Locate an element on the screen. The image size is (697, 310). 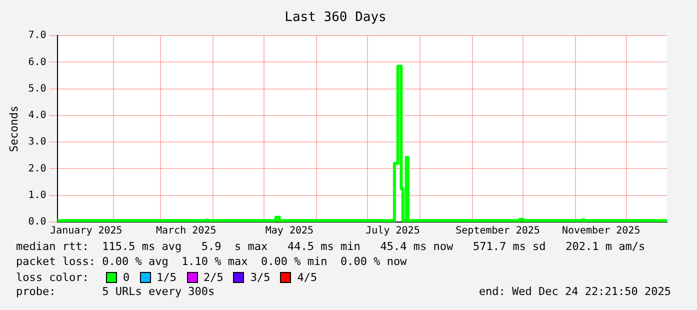
y-tick-label: 3.0 is located at coordinates (37, 142).